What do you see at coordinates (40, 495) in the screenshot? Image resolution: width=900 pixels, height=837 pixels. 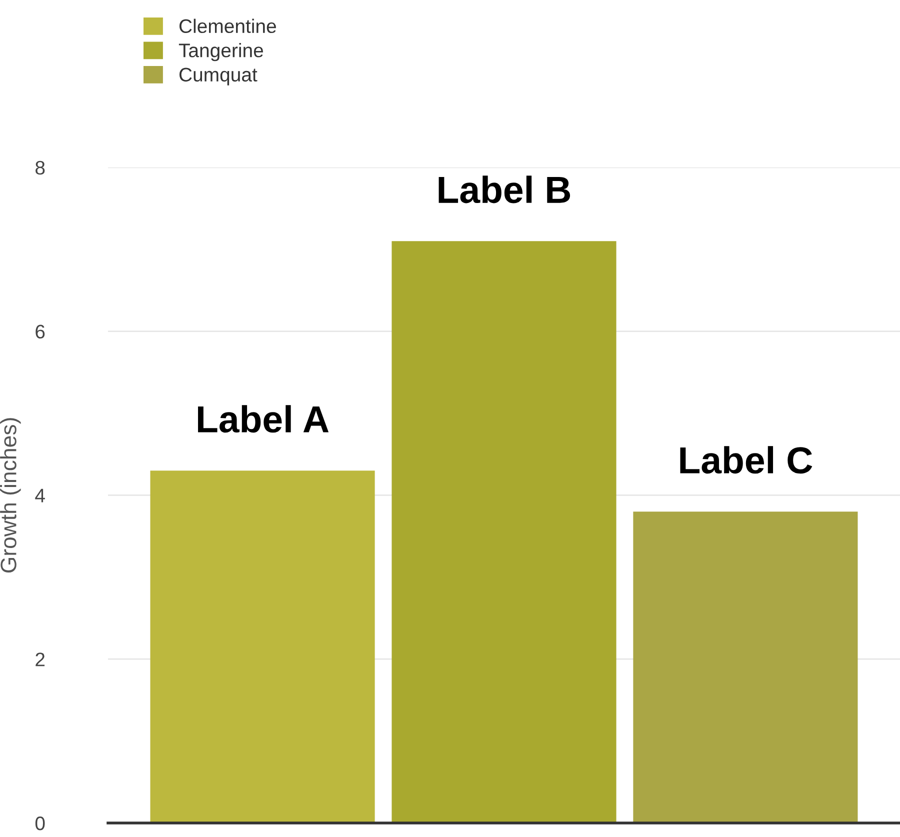 I see `y-tick-label: 4` at bounding box center [40, 495].